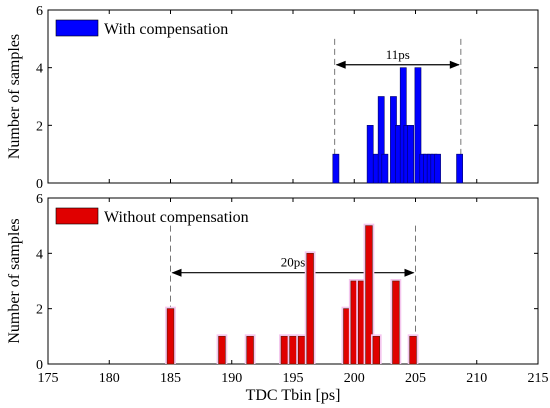 This screenshot has width=550, height=408. I want to click on x-tick-label: 205, so click(415, 378).